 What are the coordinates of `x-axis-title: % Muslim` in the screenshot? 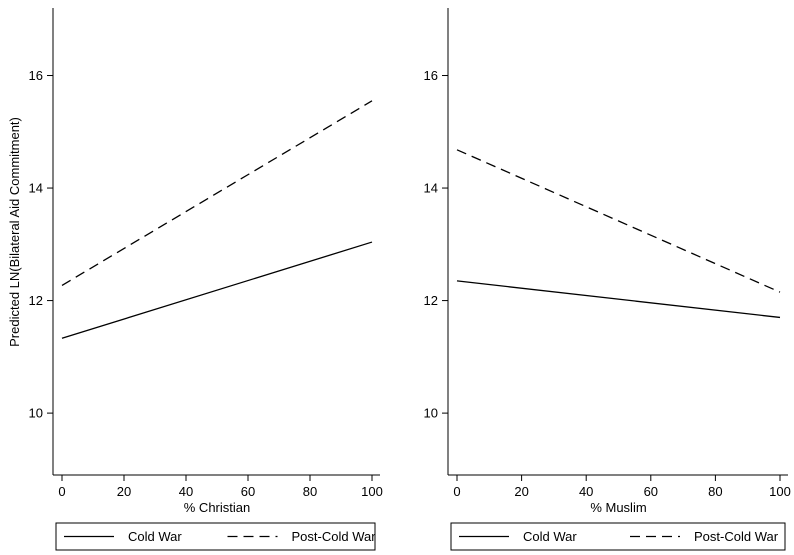 It's located at (618, 507).